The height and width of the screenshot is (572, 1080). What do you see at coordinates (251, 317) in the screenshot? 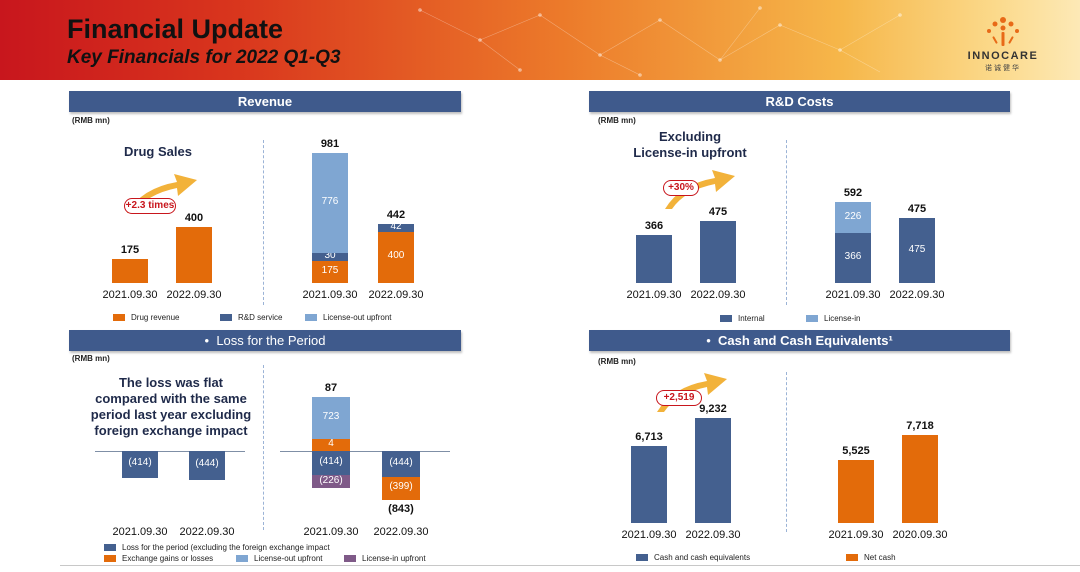
I see `legend-item: R&D service` at bounding box center [251, 317].